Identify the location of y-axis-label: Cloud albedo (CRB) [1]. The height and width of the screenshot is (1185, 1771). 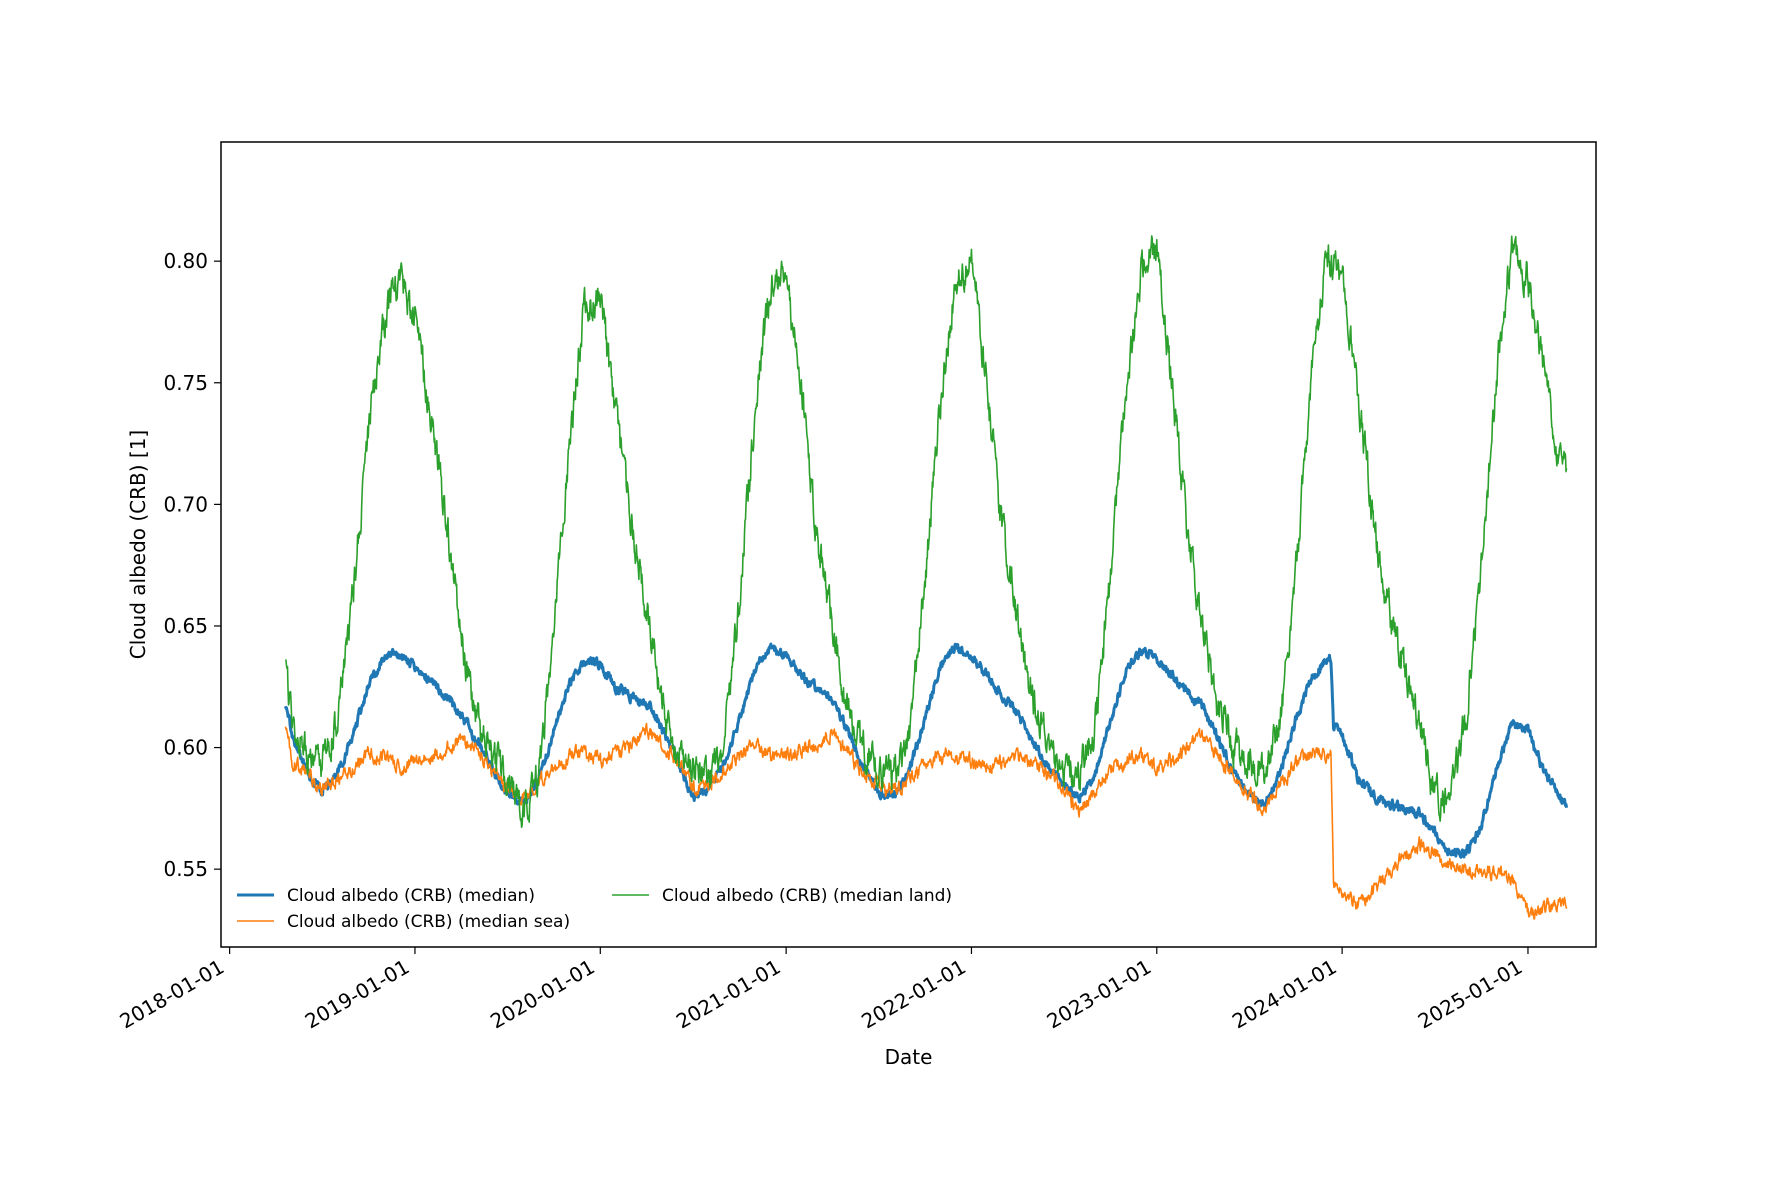
(138, 544).